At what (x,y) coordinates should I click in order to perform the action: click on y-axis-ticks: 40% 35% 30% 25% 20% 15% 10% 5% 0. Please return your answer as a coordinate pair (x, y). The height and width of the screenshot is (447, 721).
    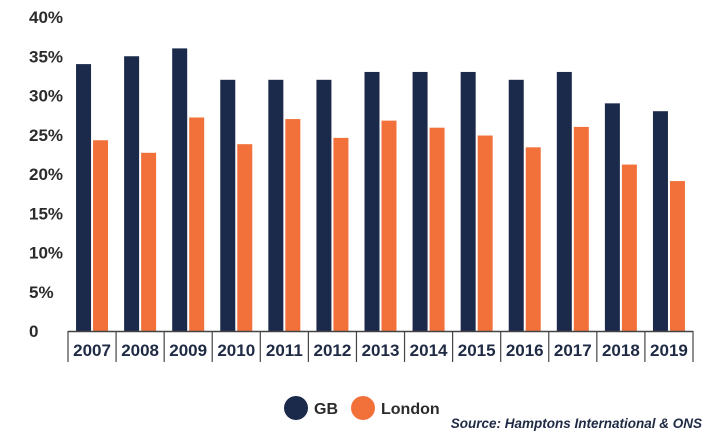
    Looking at the image, I should click on (46, 174).